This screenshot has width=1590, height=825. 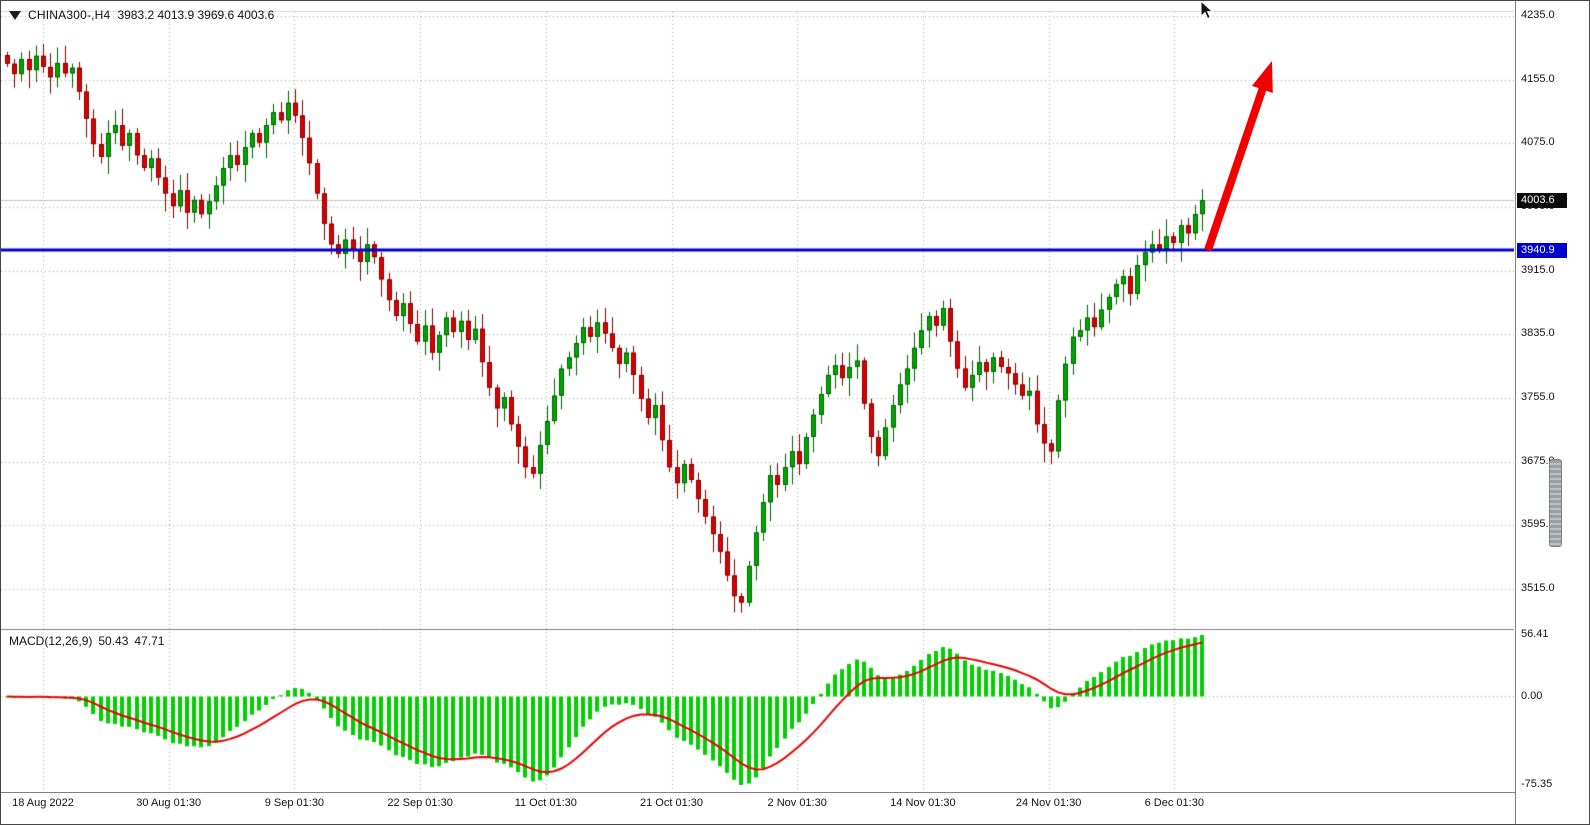 What do you see at coordinates (43, 803) in the screenshot?
I see `time-axis-label: 18 Aug 2022` at bounding box center [43, 803].